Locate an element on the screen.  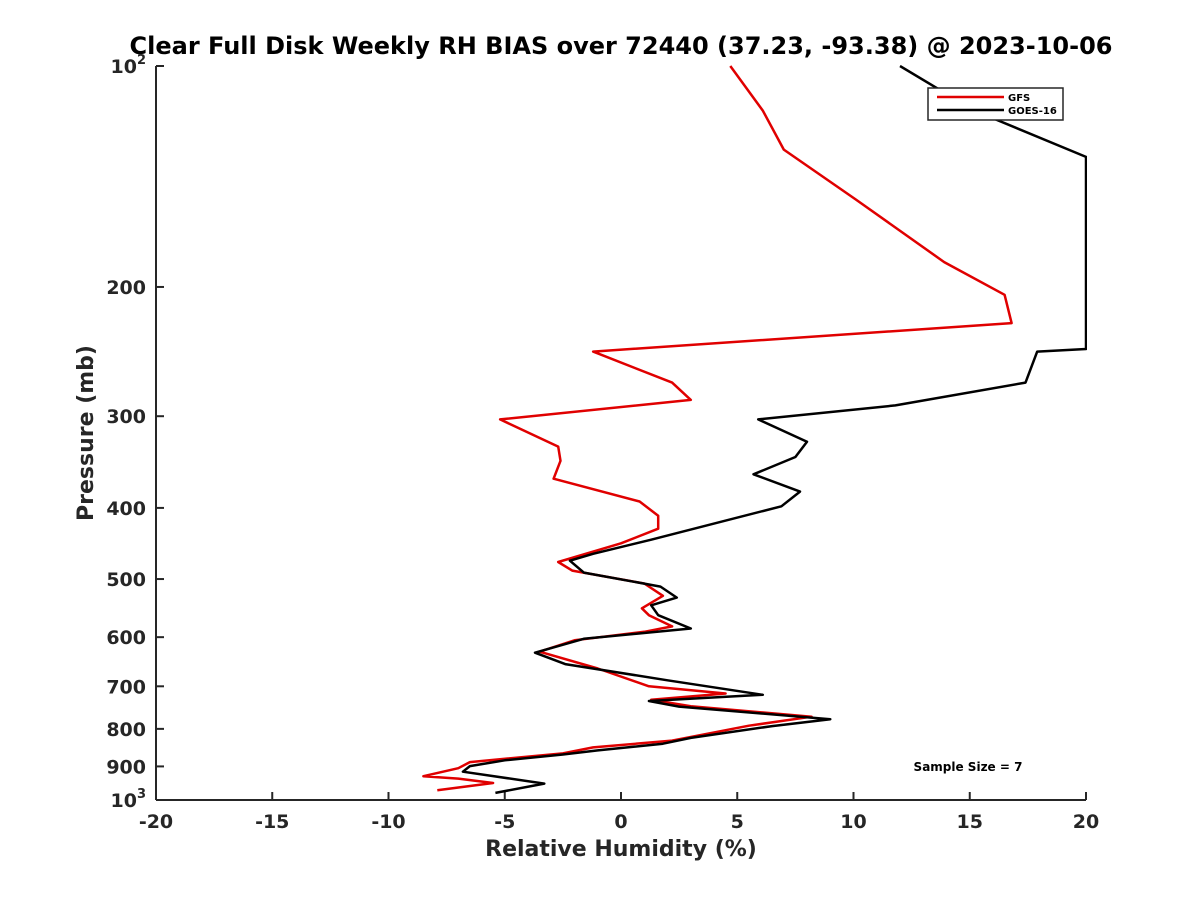
y-tick-label: 400 is located at coordinates (126, 509).